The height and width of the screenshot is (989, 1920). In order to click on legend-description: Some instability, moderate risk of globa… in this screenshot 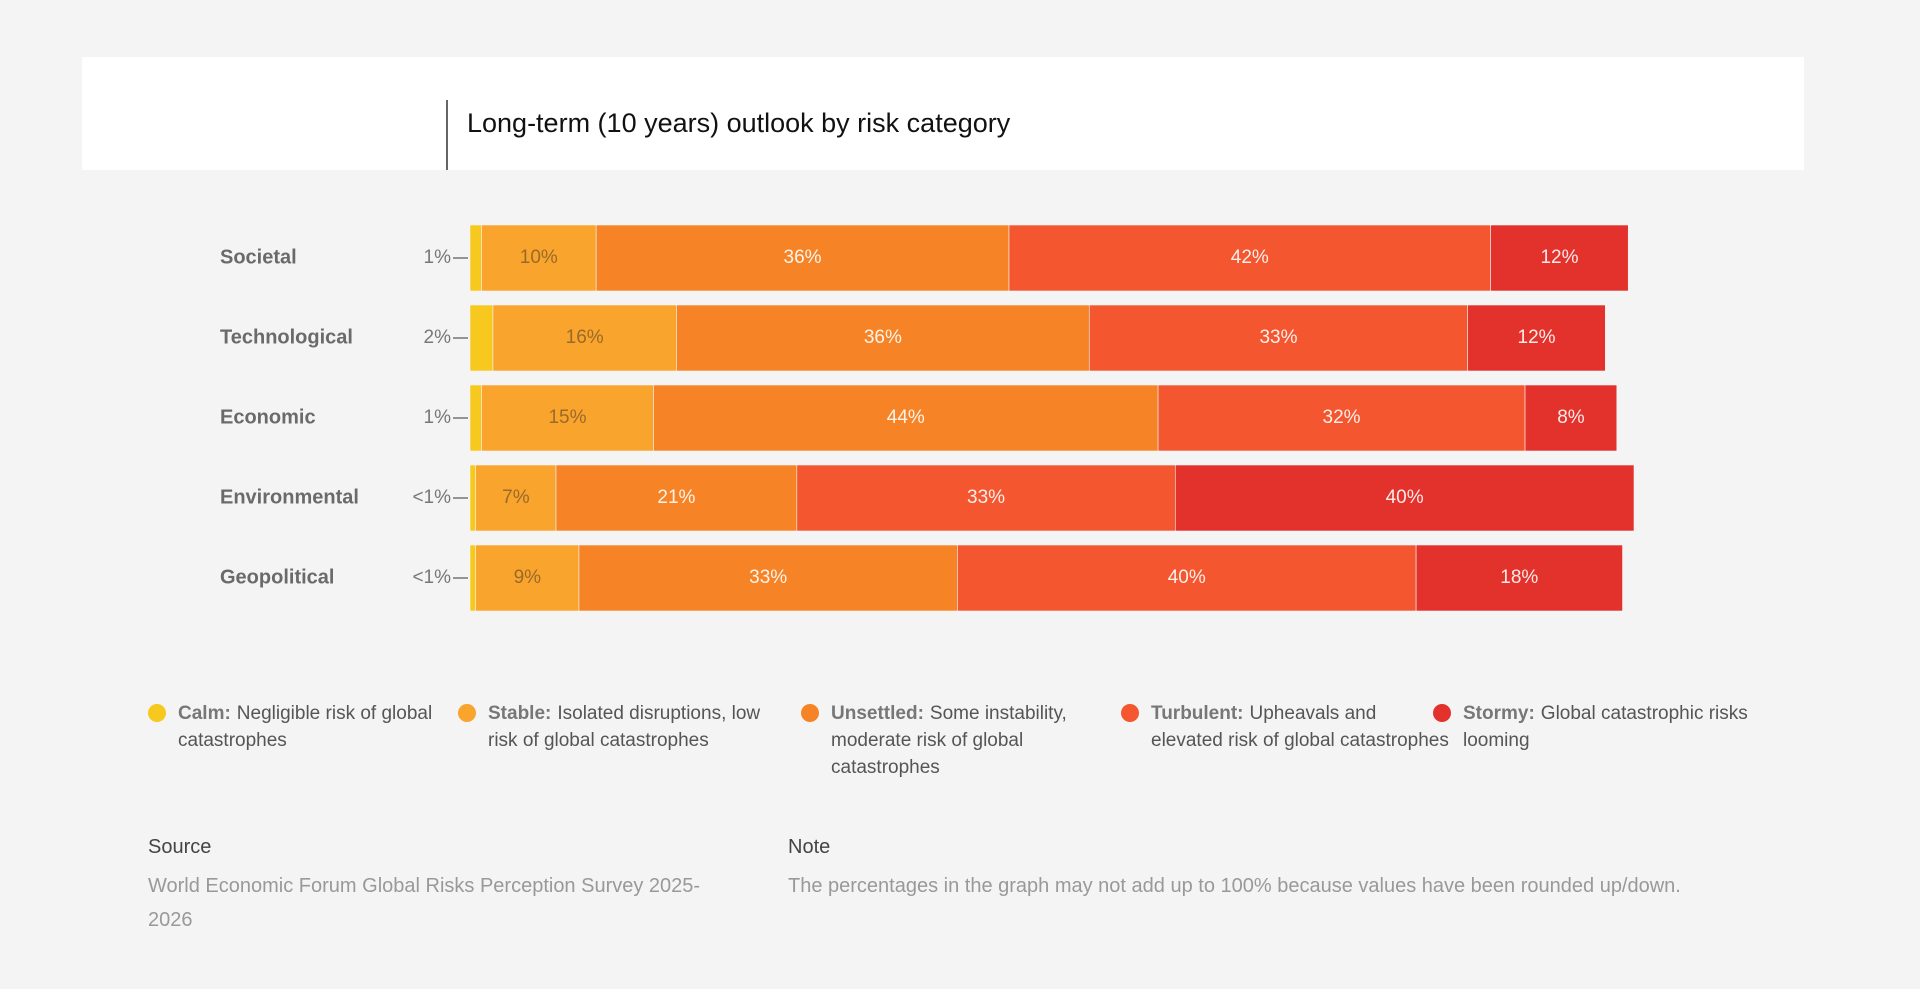, I will do `click(949, 740)`.